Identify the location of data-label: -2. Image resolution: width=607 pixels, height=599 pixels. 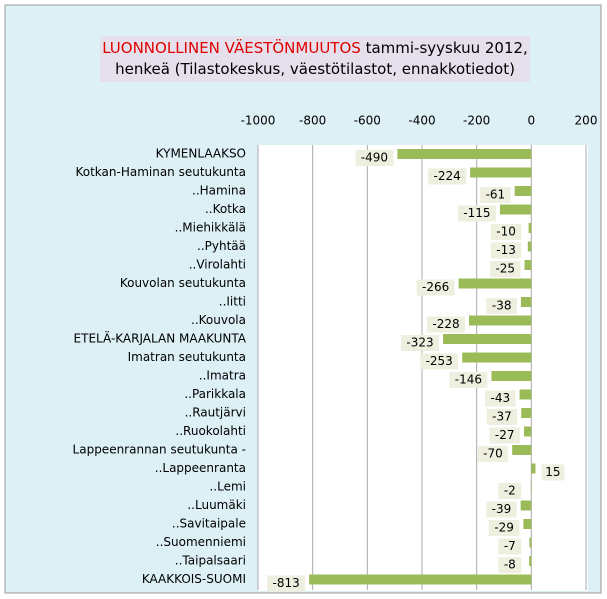
(510, 491).